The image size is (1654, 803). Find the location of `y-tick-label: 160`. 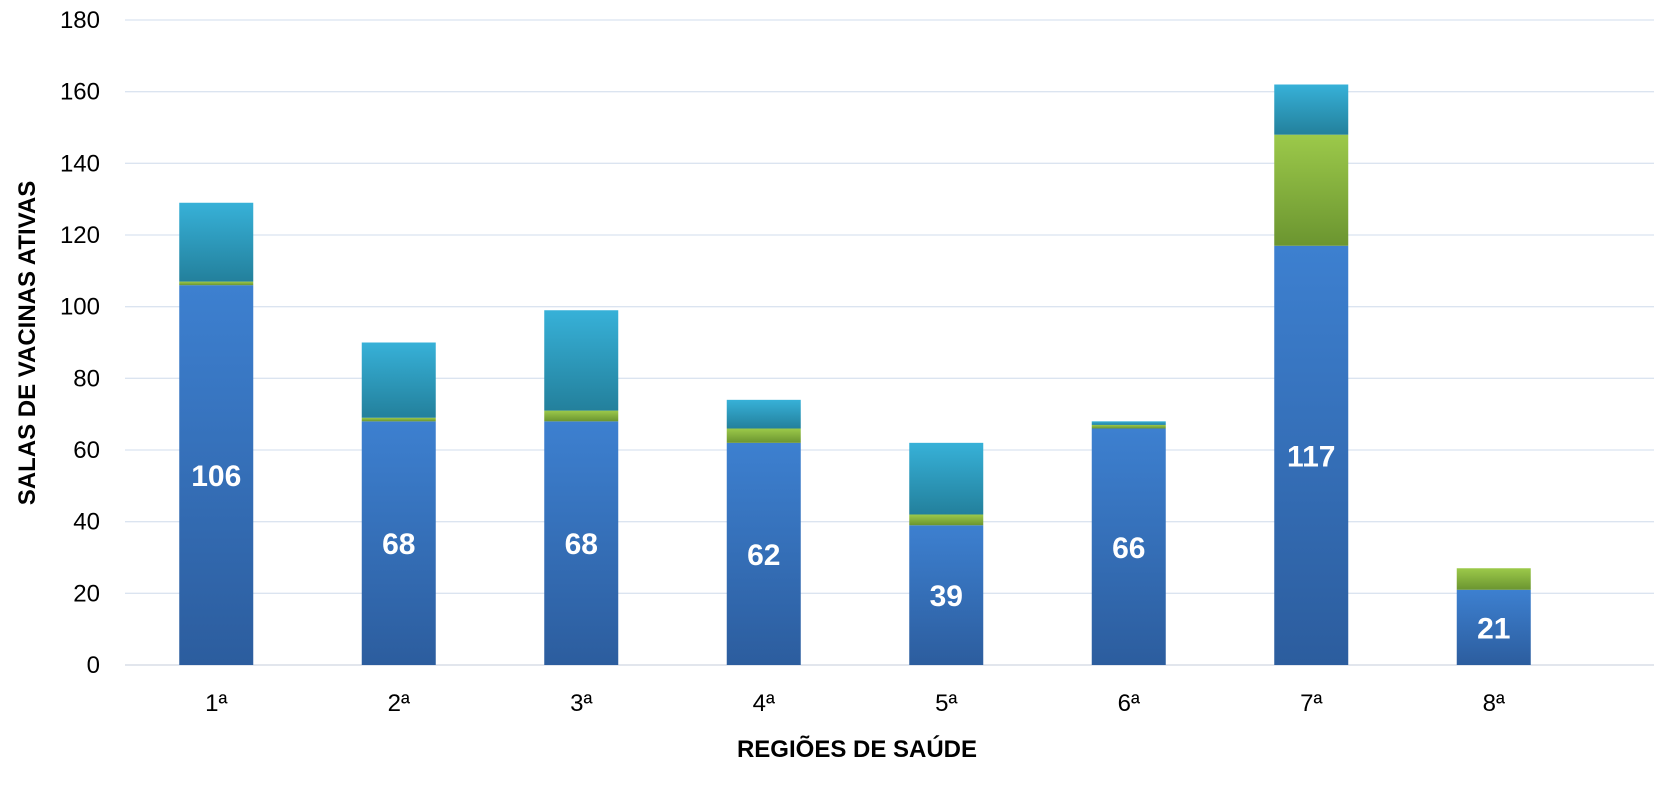

y-tick-label: 160 is located at coordinates (80, 92).